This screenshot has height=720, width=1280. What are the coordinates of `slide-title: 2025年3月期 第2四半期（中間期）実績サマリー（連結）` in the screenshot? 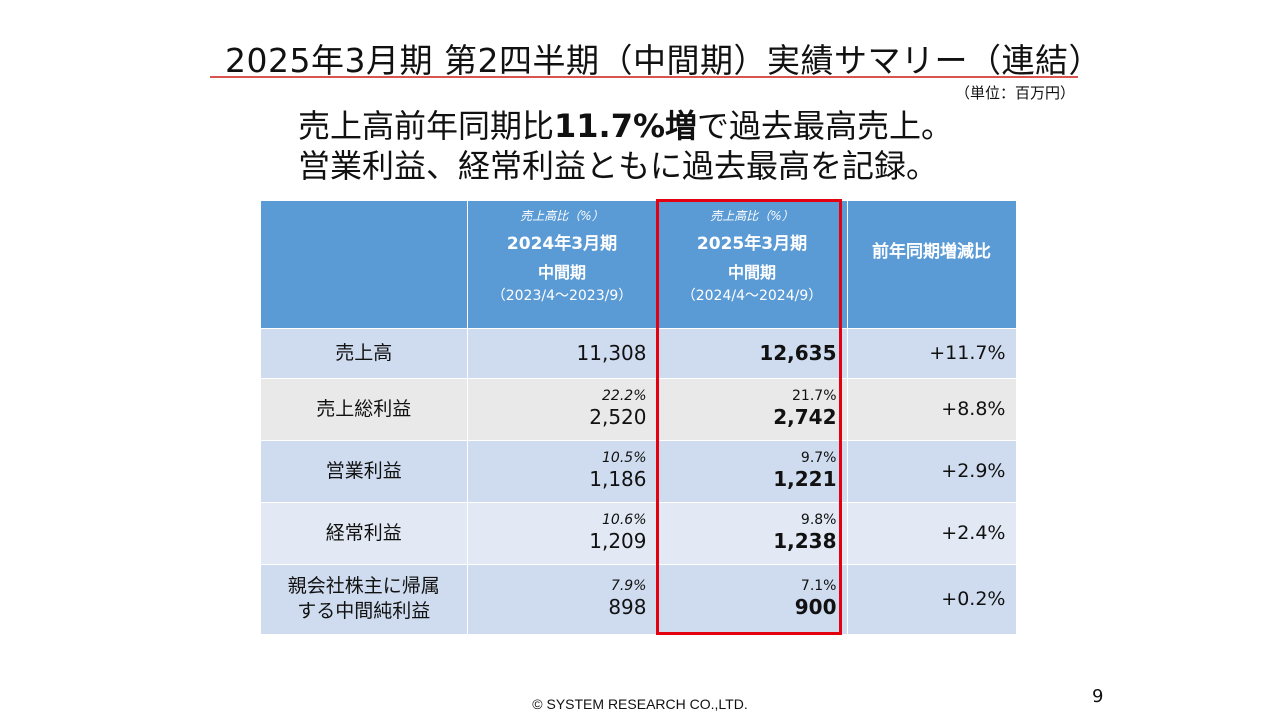 It's located at (663, 60).